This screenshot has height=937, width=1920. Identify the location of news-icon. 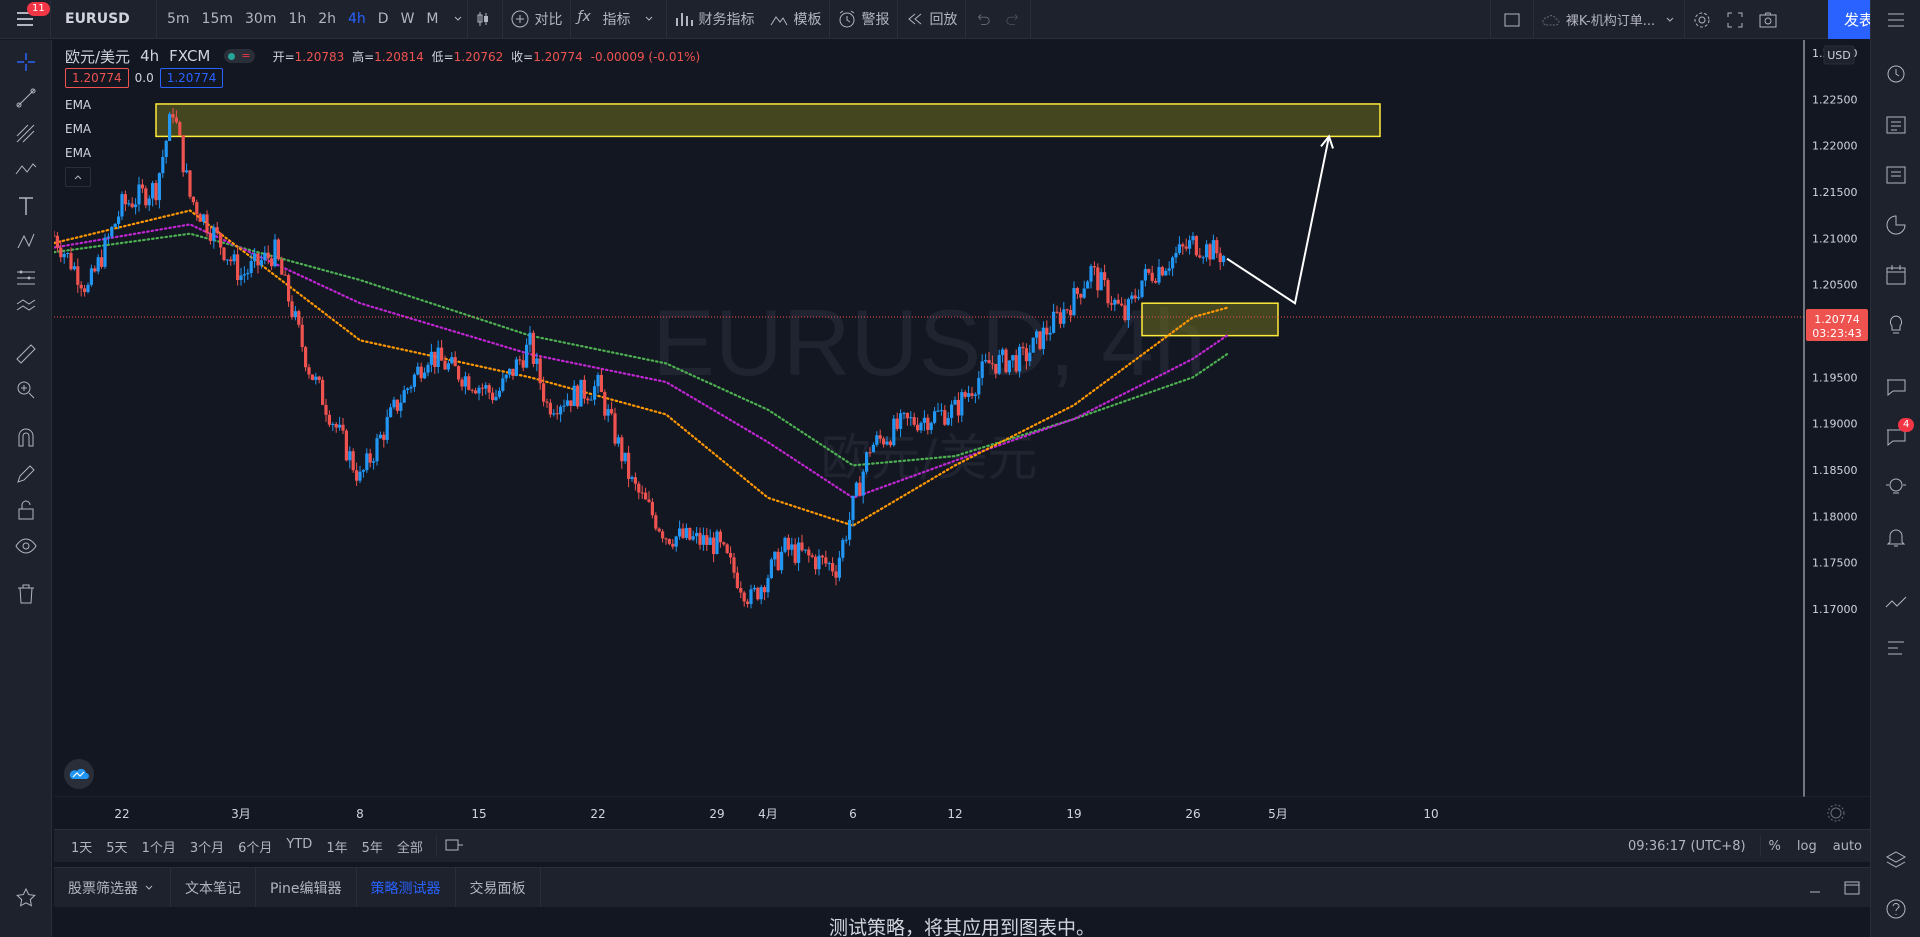
(1896, 175).